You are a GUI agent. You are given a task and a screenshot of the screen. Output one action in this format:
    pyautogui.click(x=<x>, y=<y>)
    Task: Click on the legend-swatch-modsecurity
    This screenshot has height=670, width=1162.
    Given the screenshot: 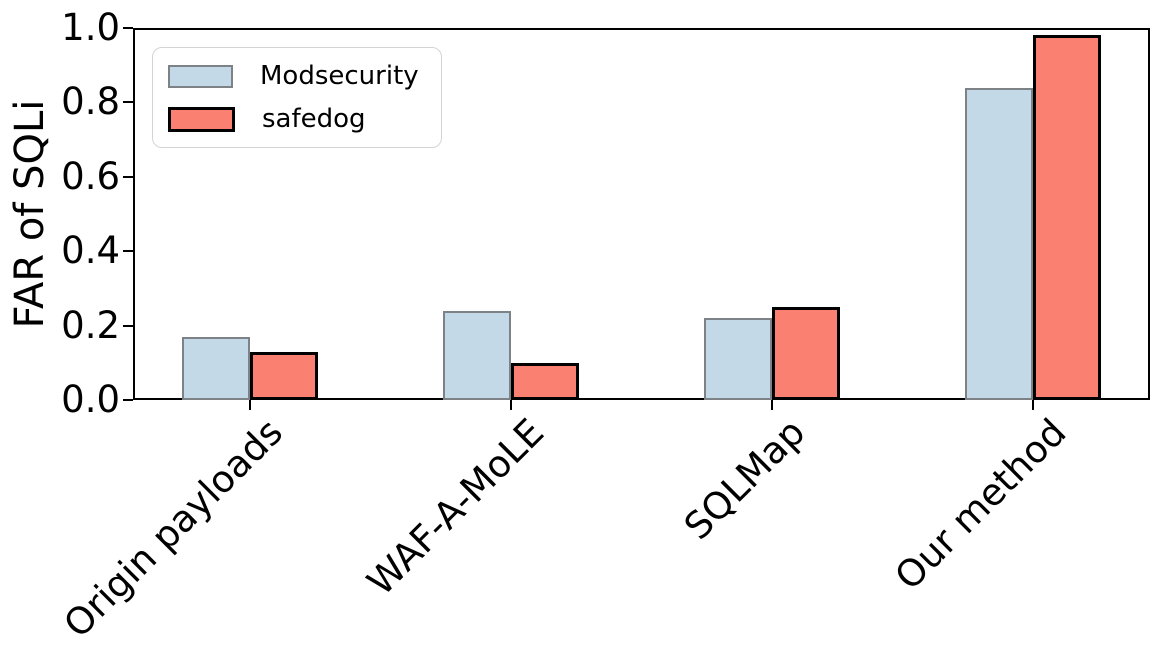 What is the action you would take?
    pyautogui.click(x=200, y=76)
    